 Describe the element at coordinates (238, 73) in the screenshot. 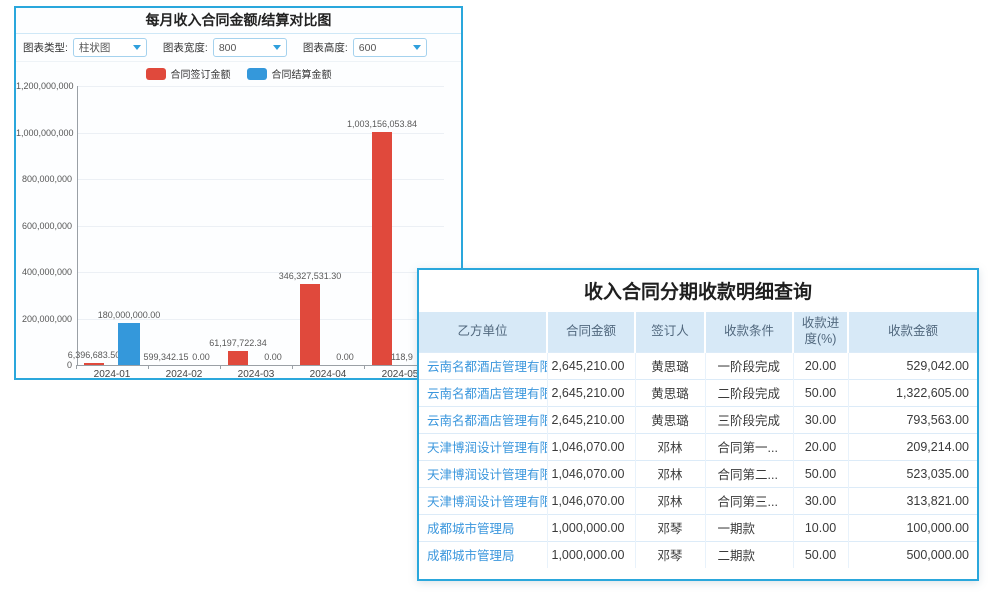

I see `chart-legend: 合同签订金额 合同结算金额` at that location.